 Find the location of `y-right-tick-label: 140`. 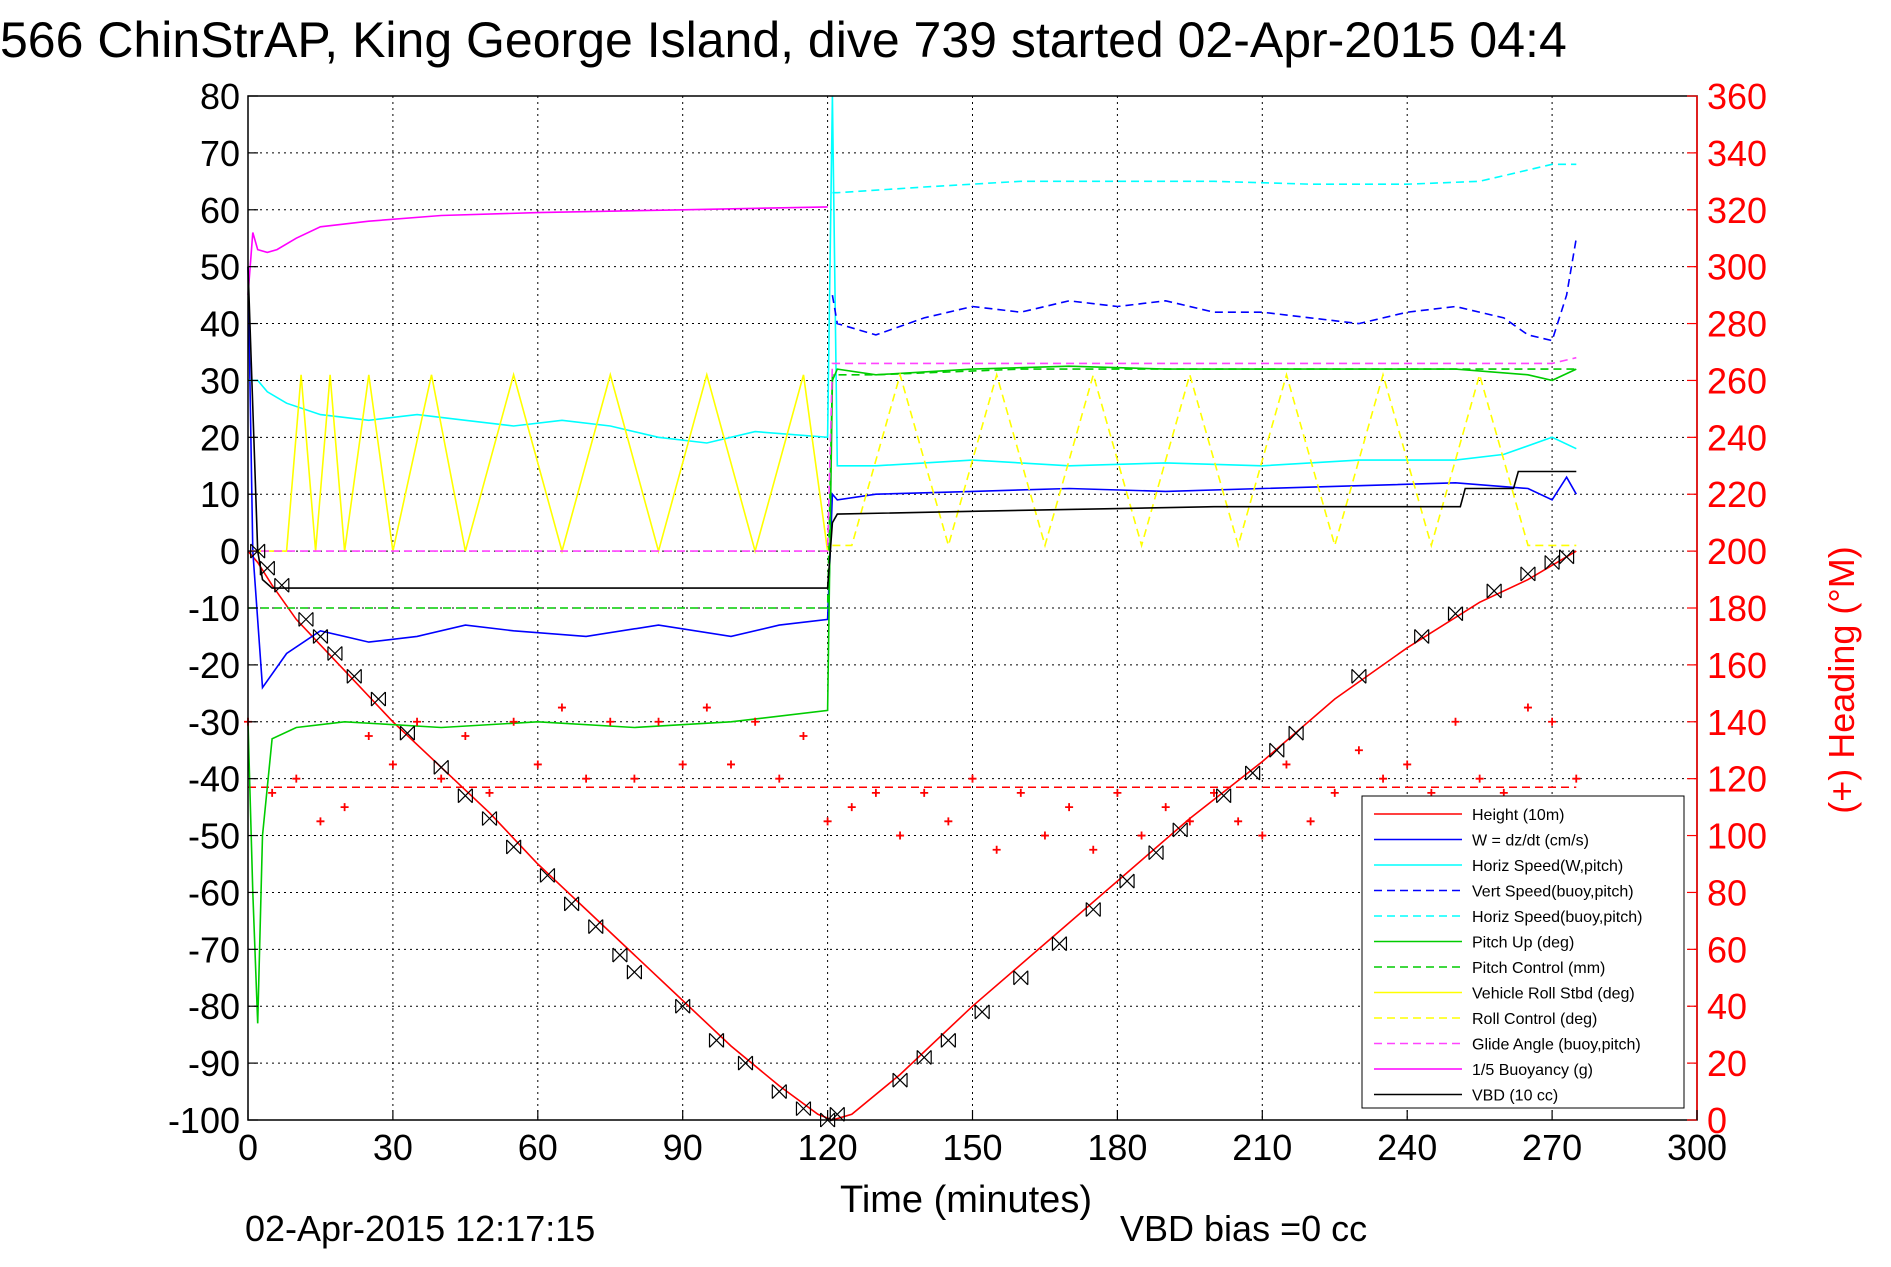

y-right-tick-label: 140 is located at coordinates (1737, 722).